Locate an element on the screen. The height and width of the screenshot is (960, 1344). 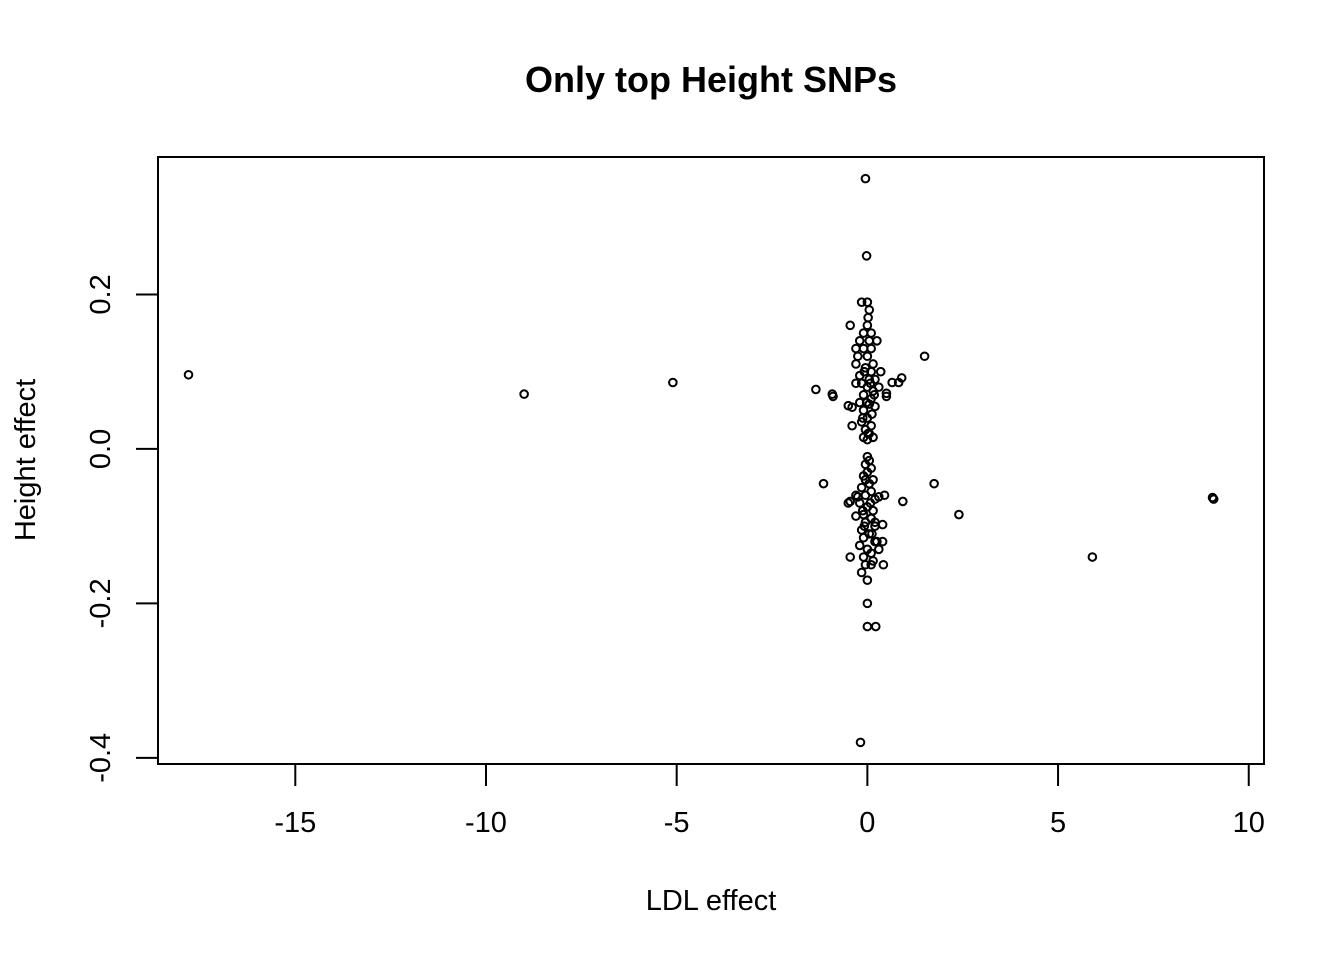
x-axis-label: LDL effect is located at coordinates (711, 901).